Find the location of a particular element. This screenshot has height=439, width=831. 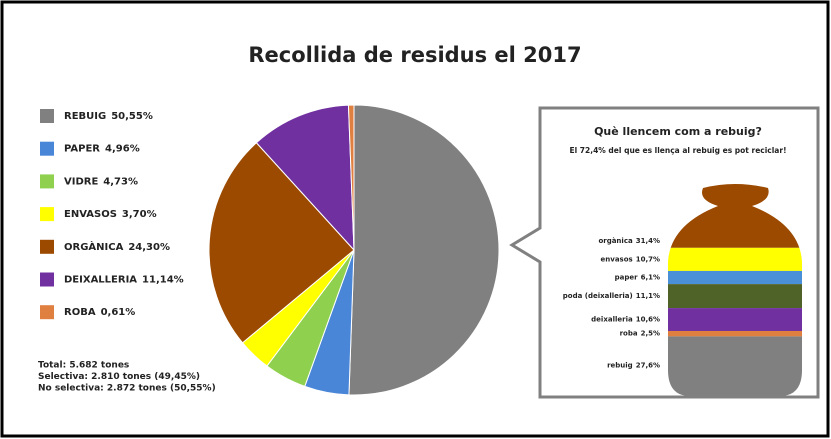

label-value: 6,1% is located at coordinates (650, 278).